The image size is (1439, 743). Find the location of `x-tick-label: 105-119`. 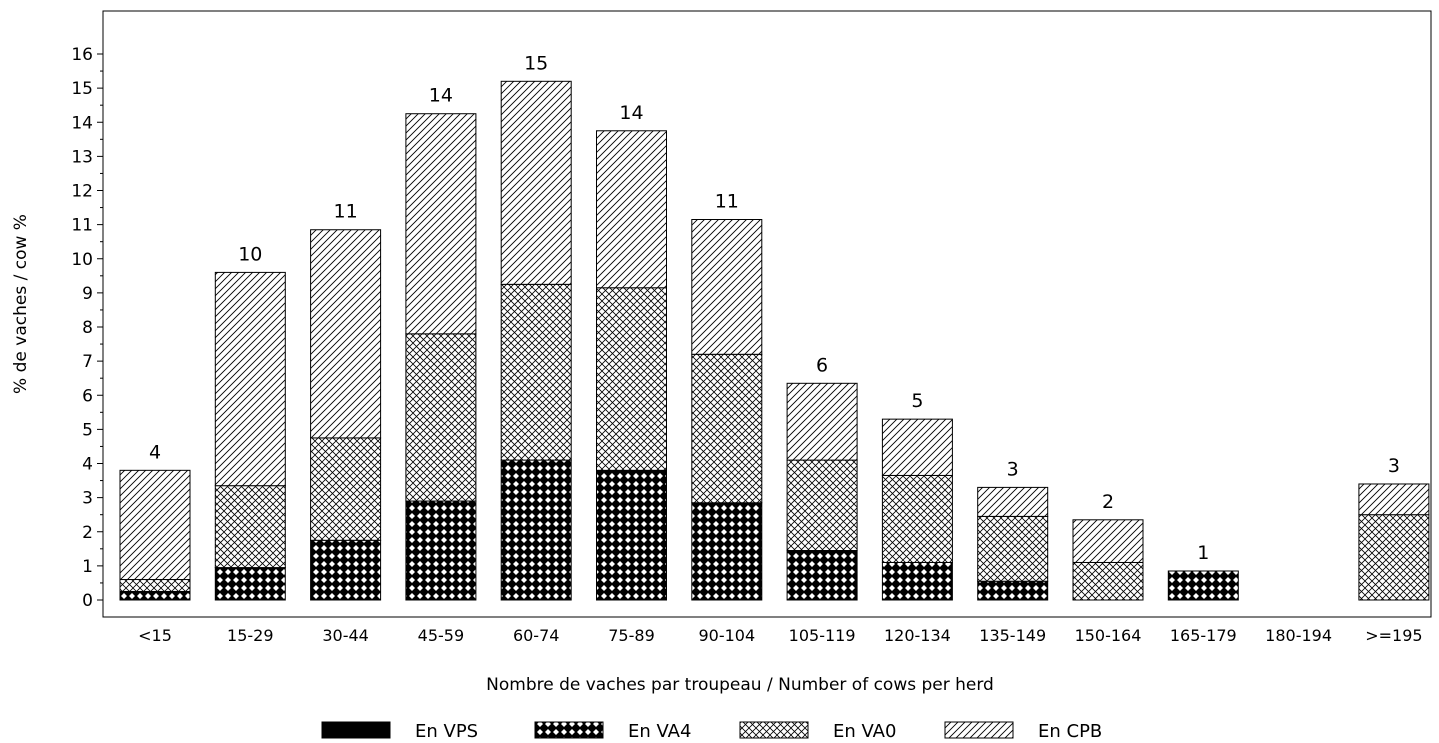

x-tick-label: 105-119 is located at coordinates (822, 635).